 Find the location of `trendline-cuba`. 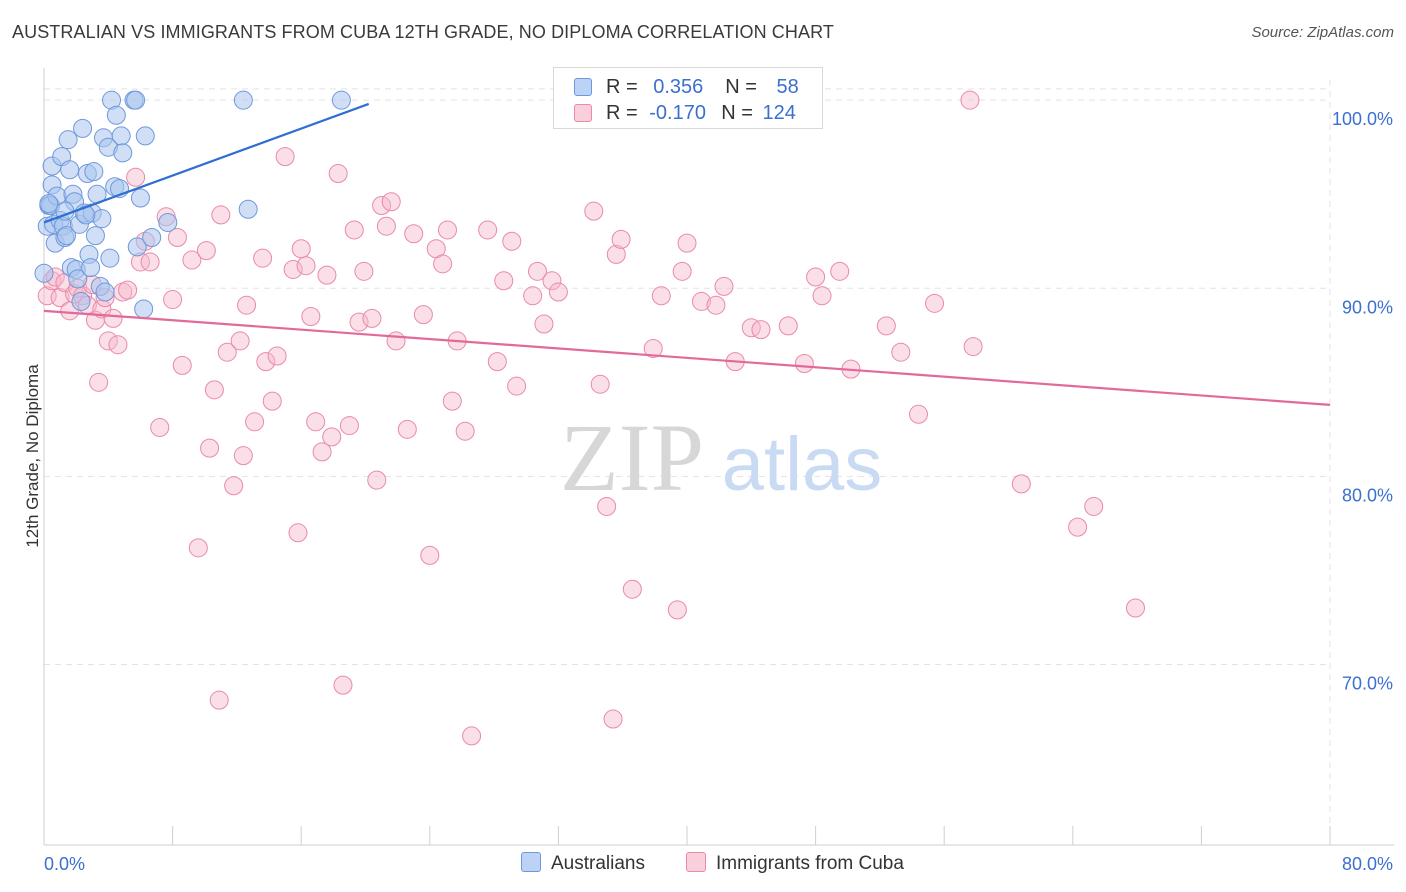

trendline-cuba is located at coordinates (687, 357).